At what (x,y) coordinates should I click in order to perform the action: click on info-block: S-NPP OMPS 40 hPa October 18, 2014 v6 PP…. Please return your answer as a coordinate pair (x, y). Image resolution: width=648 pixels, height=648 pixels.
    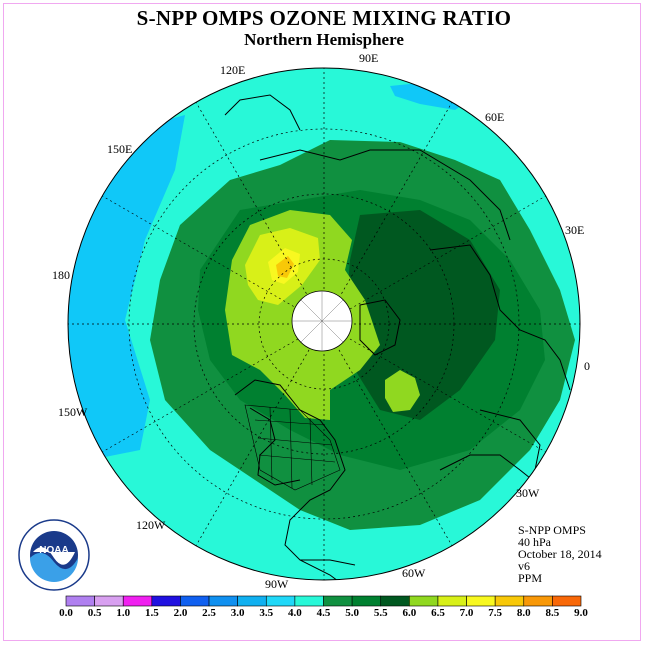
    Looking at the image, I should click on (560, 554).